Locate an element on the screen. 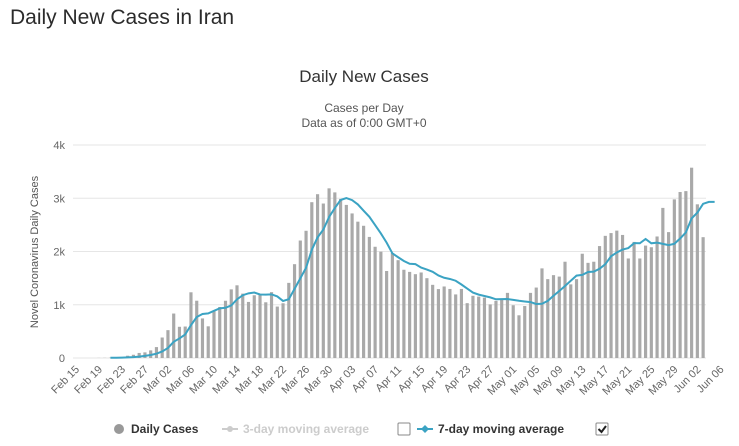 Image resolution: width=739 pixels, height=446 pixels. y-axis-ticks: 0 1k 2k 3k 4k is located at coordinates (59, 252).